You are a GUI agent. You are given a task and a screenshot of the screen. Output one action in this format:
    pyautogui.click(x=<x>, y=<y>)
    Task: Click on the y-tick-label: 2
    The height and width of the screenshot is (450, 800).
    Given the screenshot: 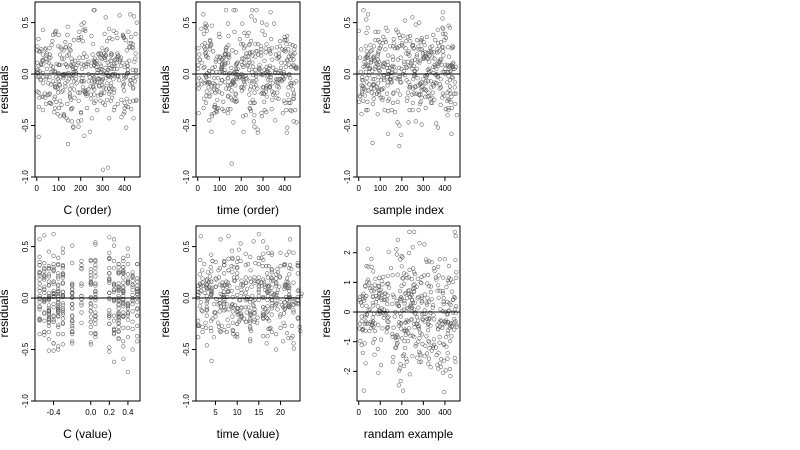 What is the action you would take?
    pyautogui.click(x=347, y=252)
    